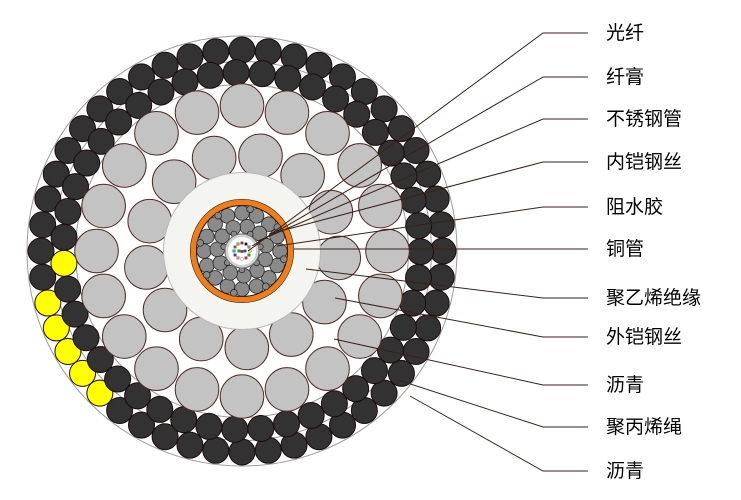  Describe the element at coordinates (644, 427) in the screenshot. I see `layer-label: 聚丙烯绳` at that location.